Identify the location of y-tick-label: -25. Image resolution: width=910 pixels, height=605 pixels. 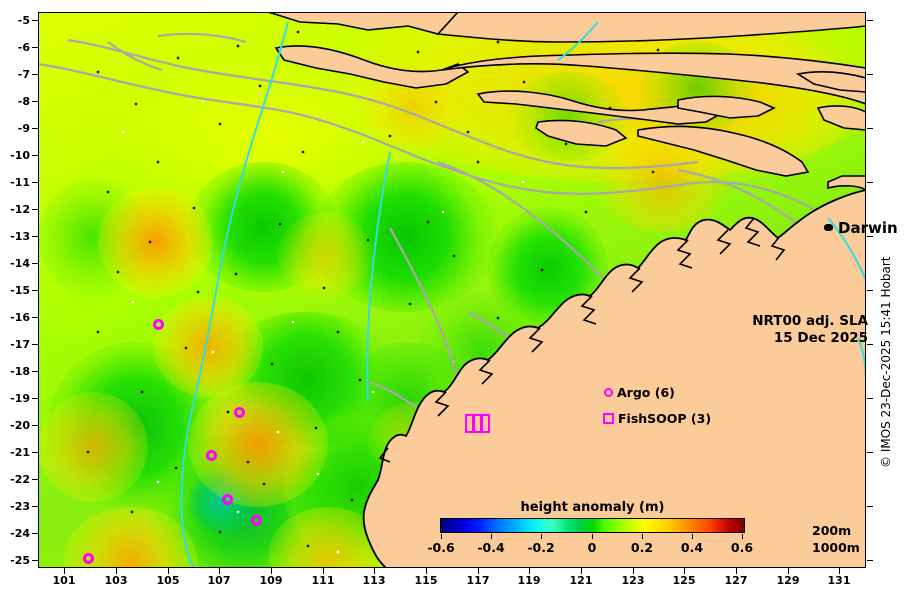
(20, 560).